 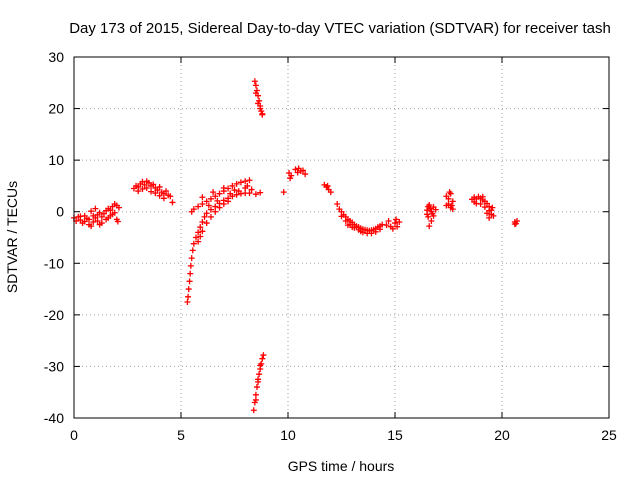 I want to click on series-seg10, so click(x=483, y=207).